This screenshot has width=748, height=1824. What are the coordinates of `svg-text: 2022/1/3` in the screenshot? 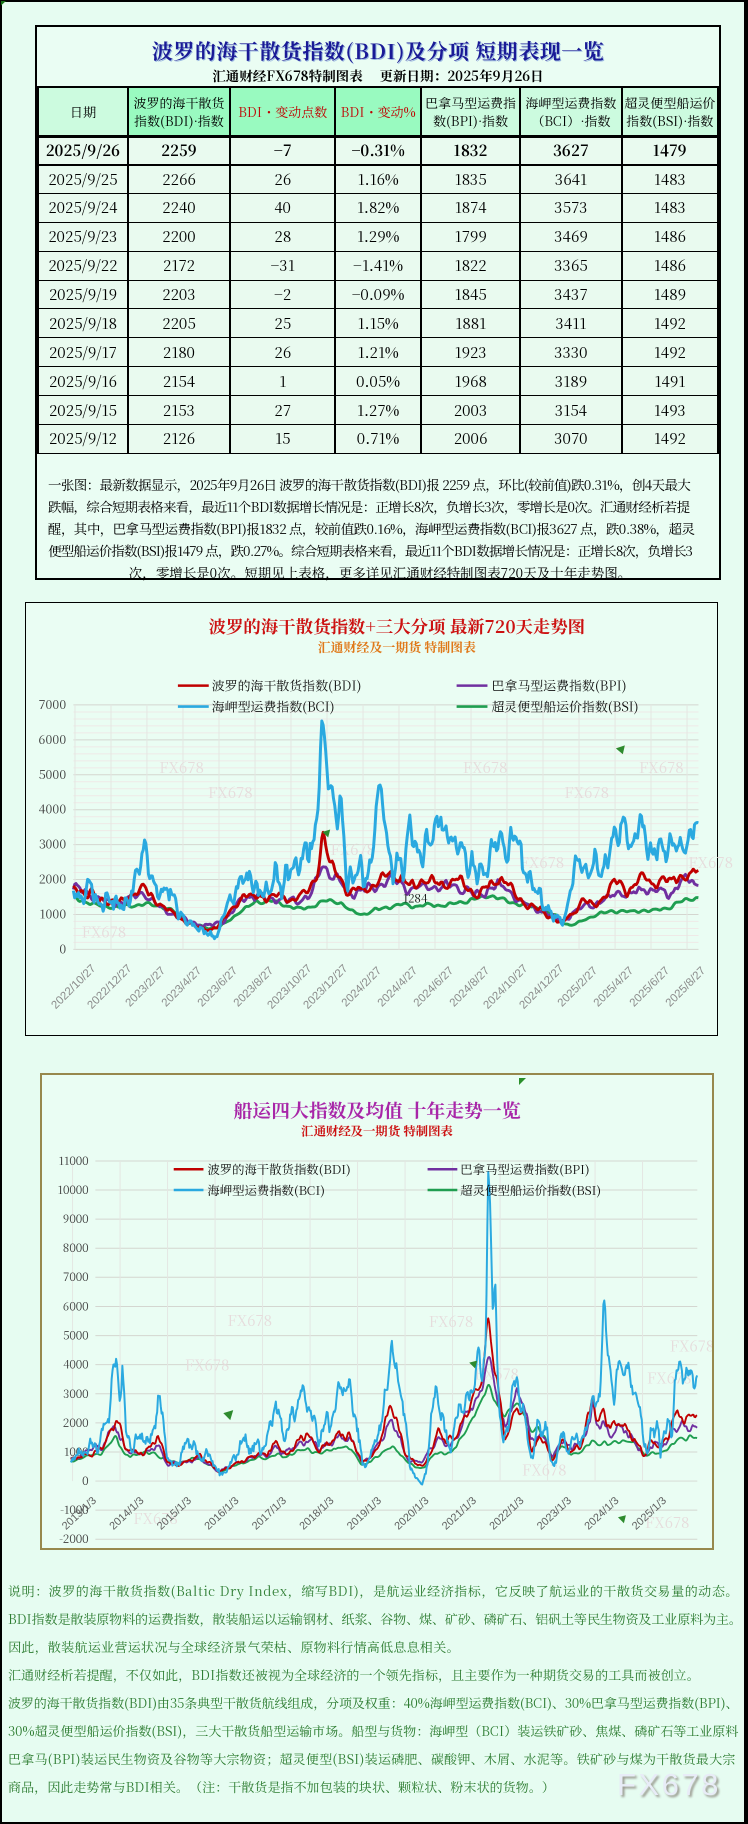 It's located at (506, 1514).